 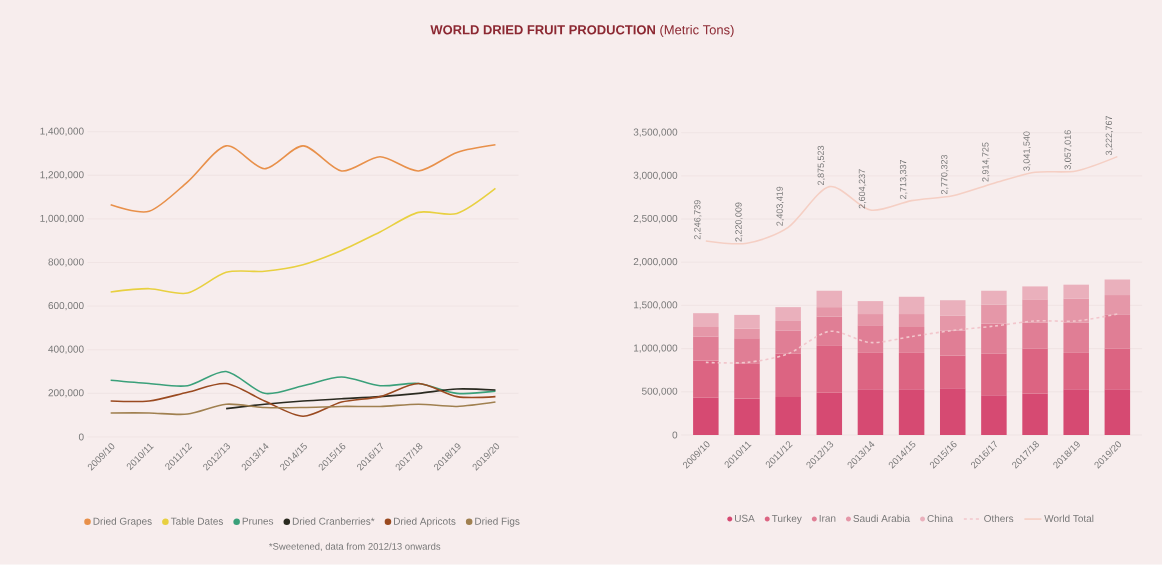 I want to click on y-tick-label: 800,000, so click(x=66, y=262).